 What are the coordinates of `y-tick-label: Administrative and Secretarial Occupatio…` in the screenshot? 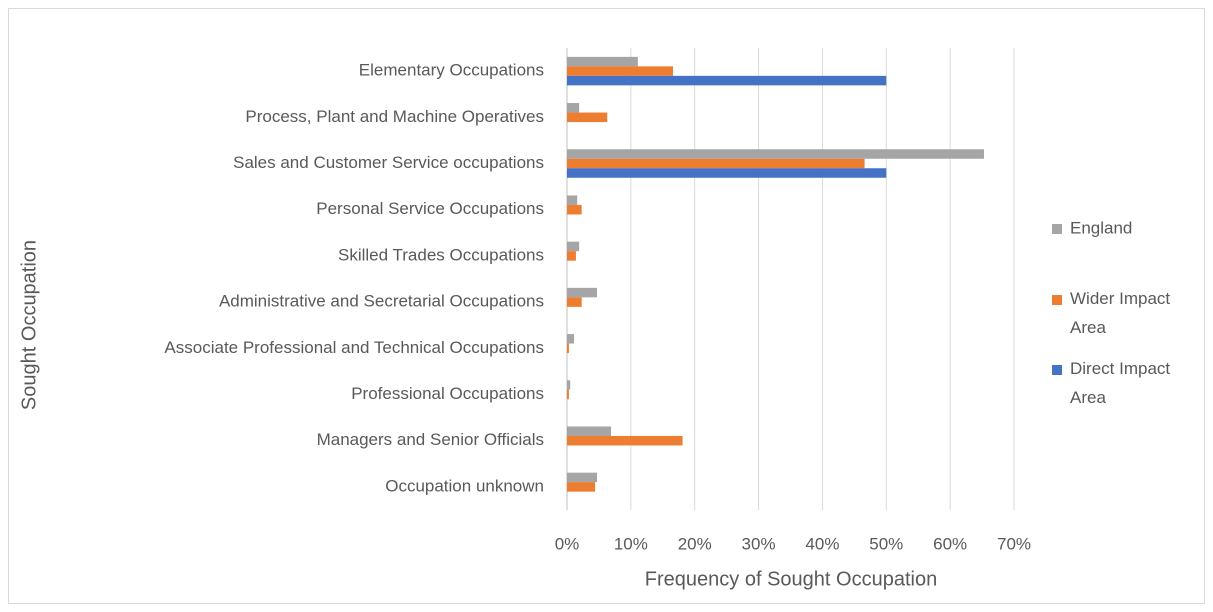 It's located at (381, 301).